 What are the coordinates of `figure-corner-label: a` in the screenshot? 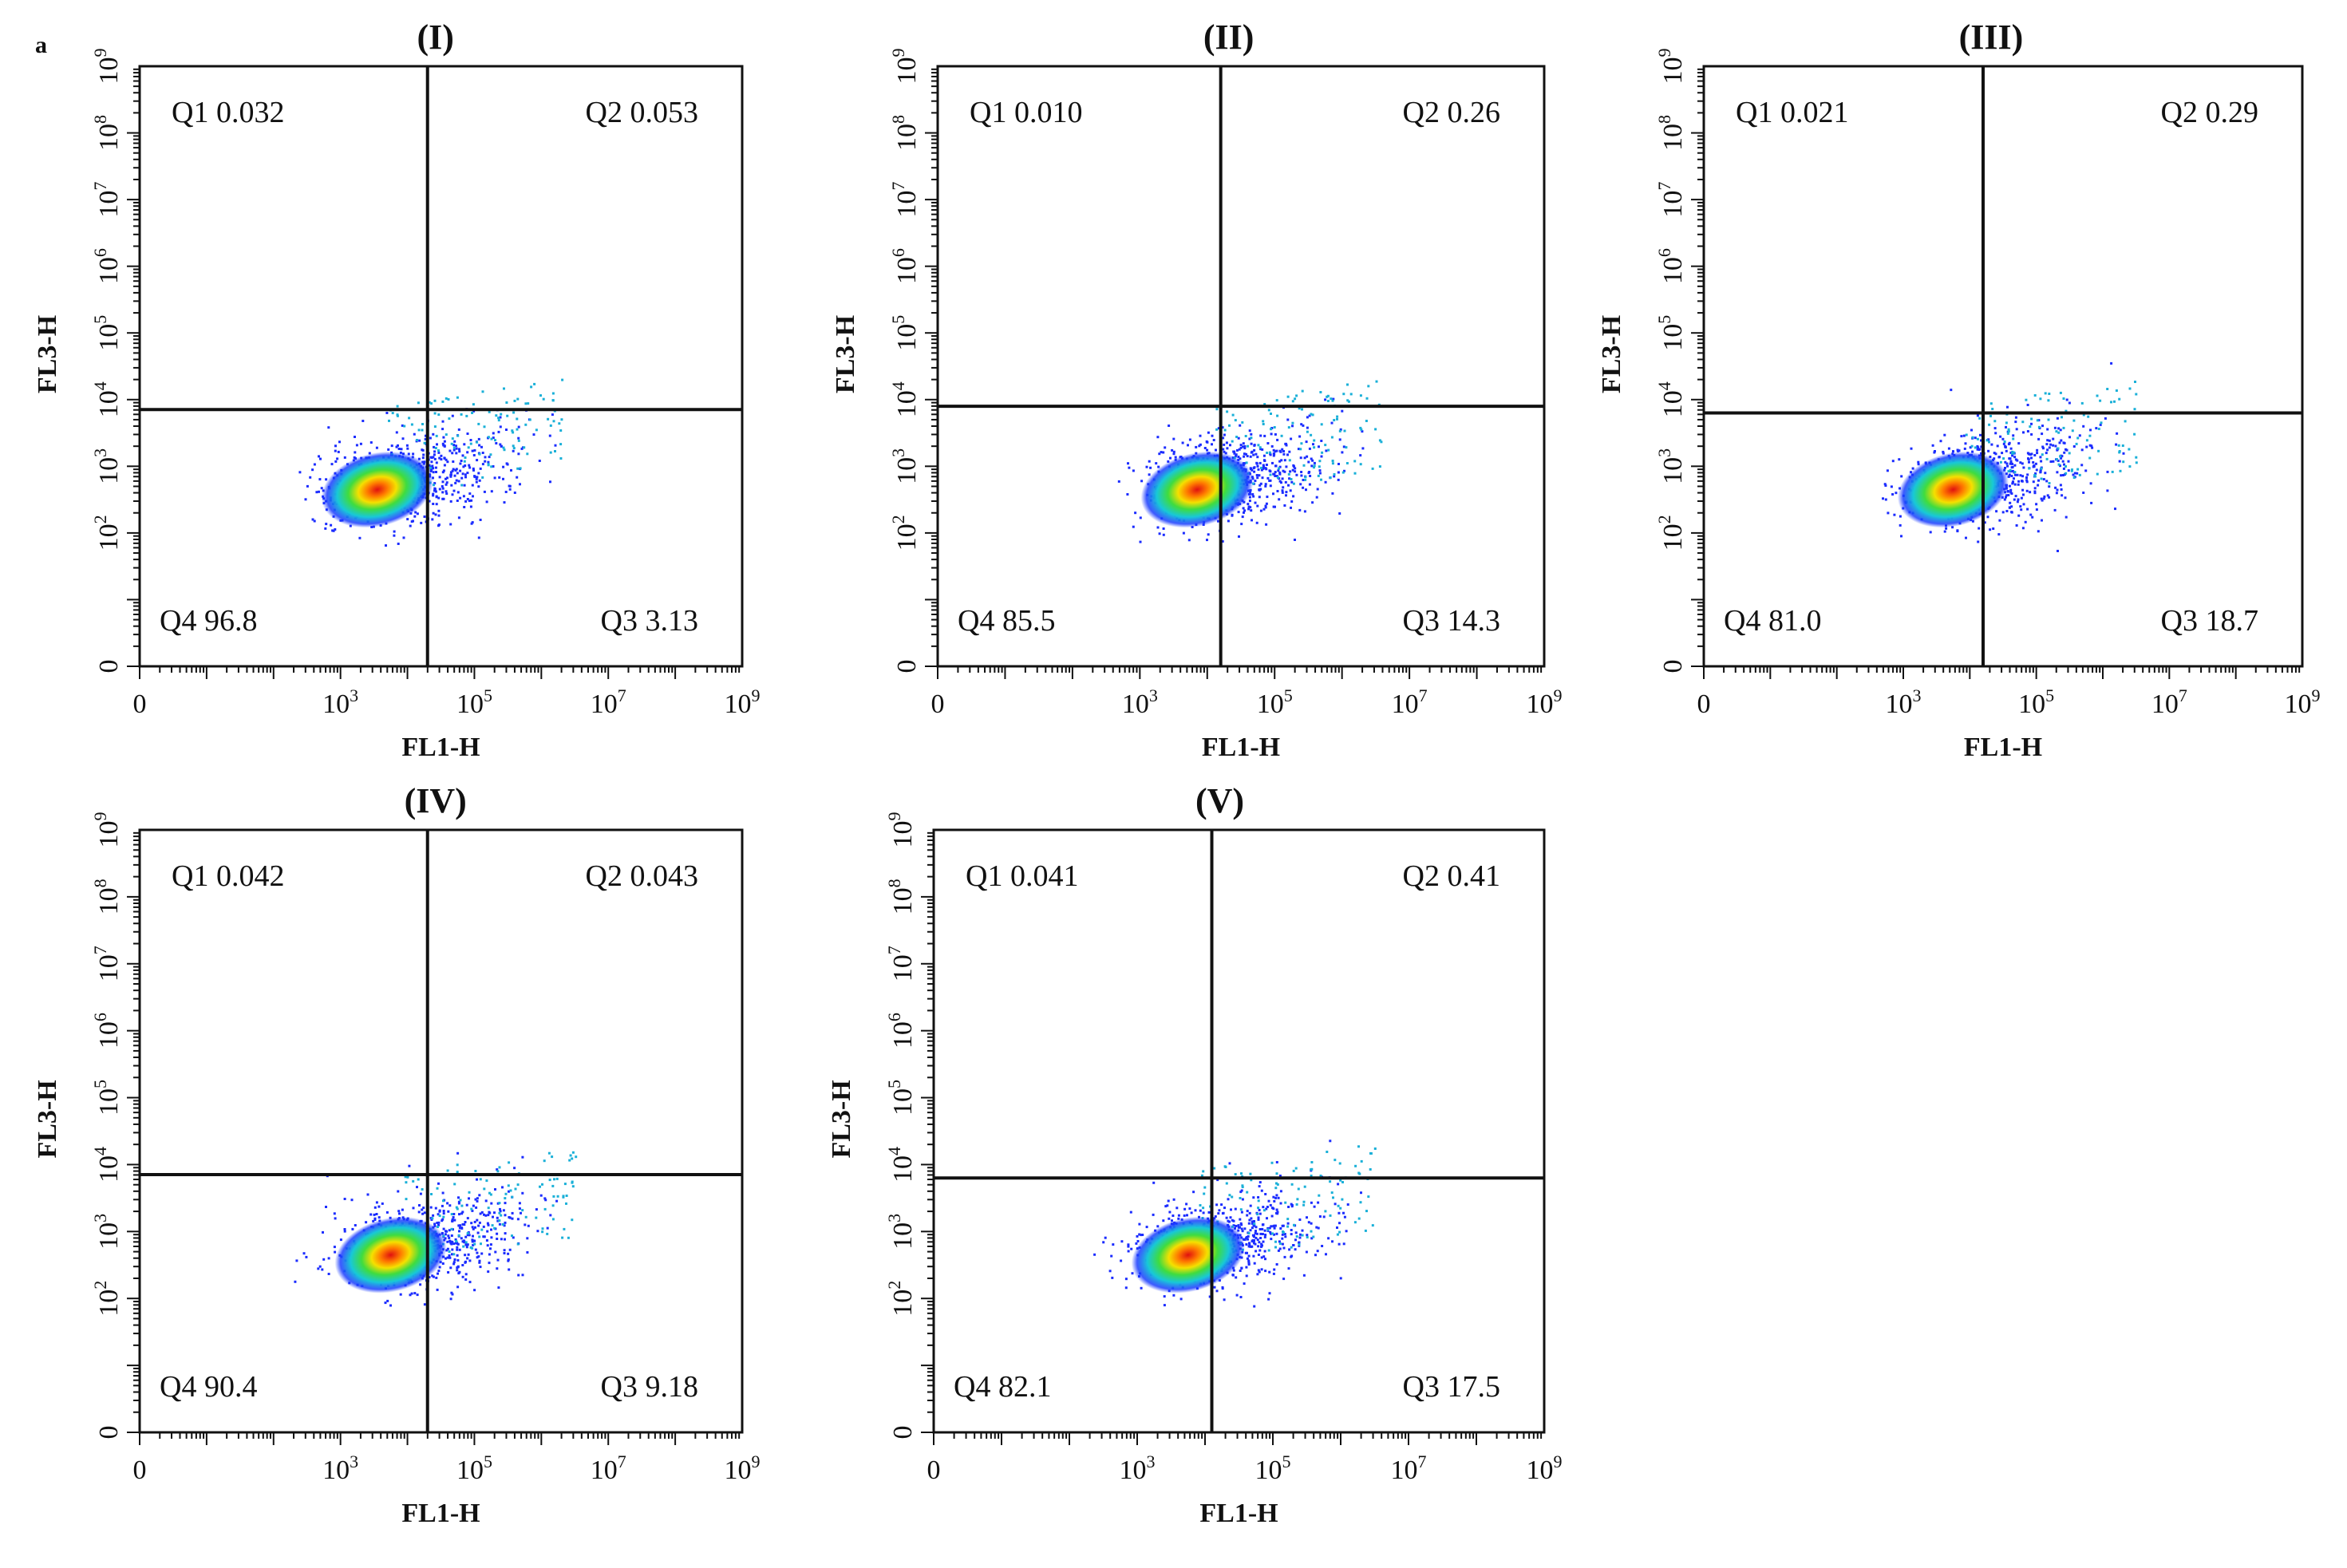 It's located at (41, 45).